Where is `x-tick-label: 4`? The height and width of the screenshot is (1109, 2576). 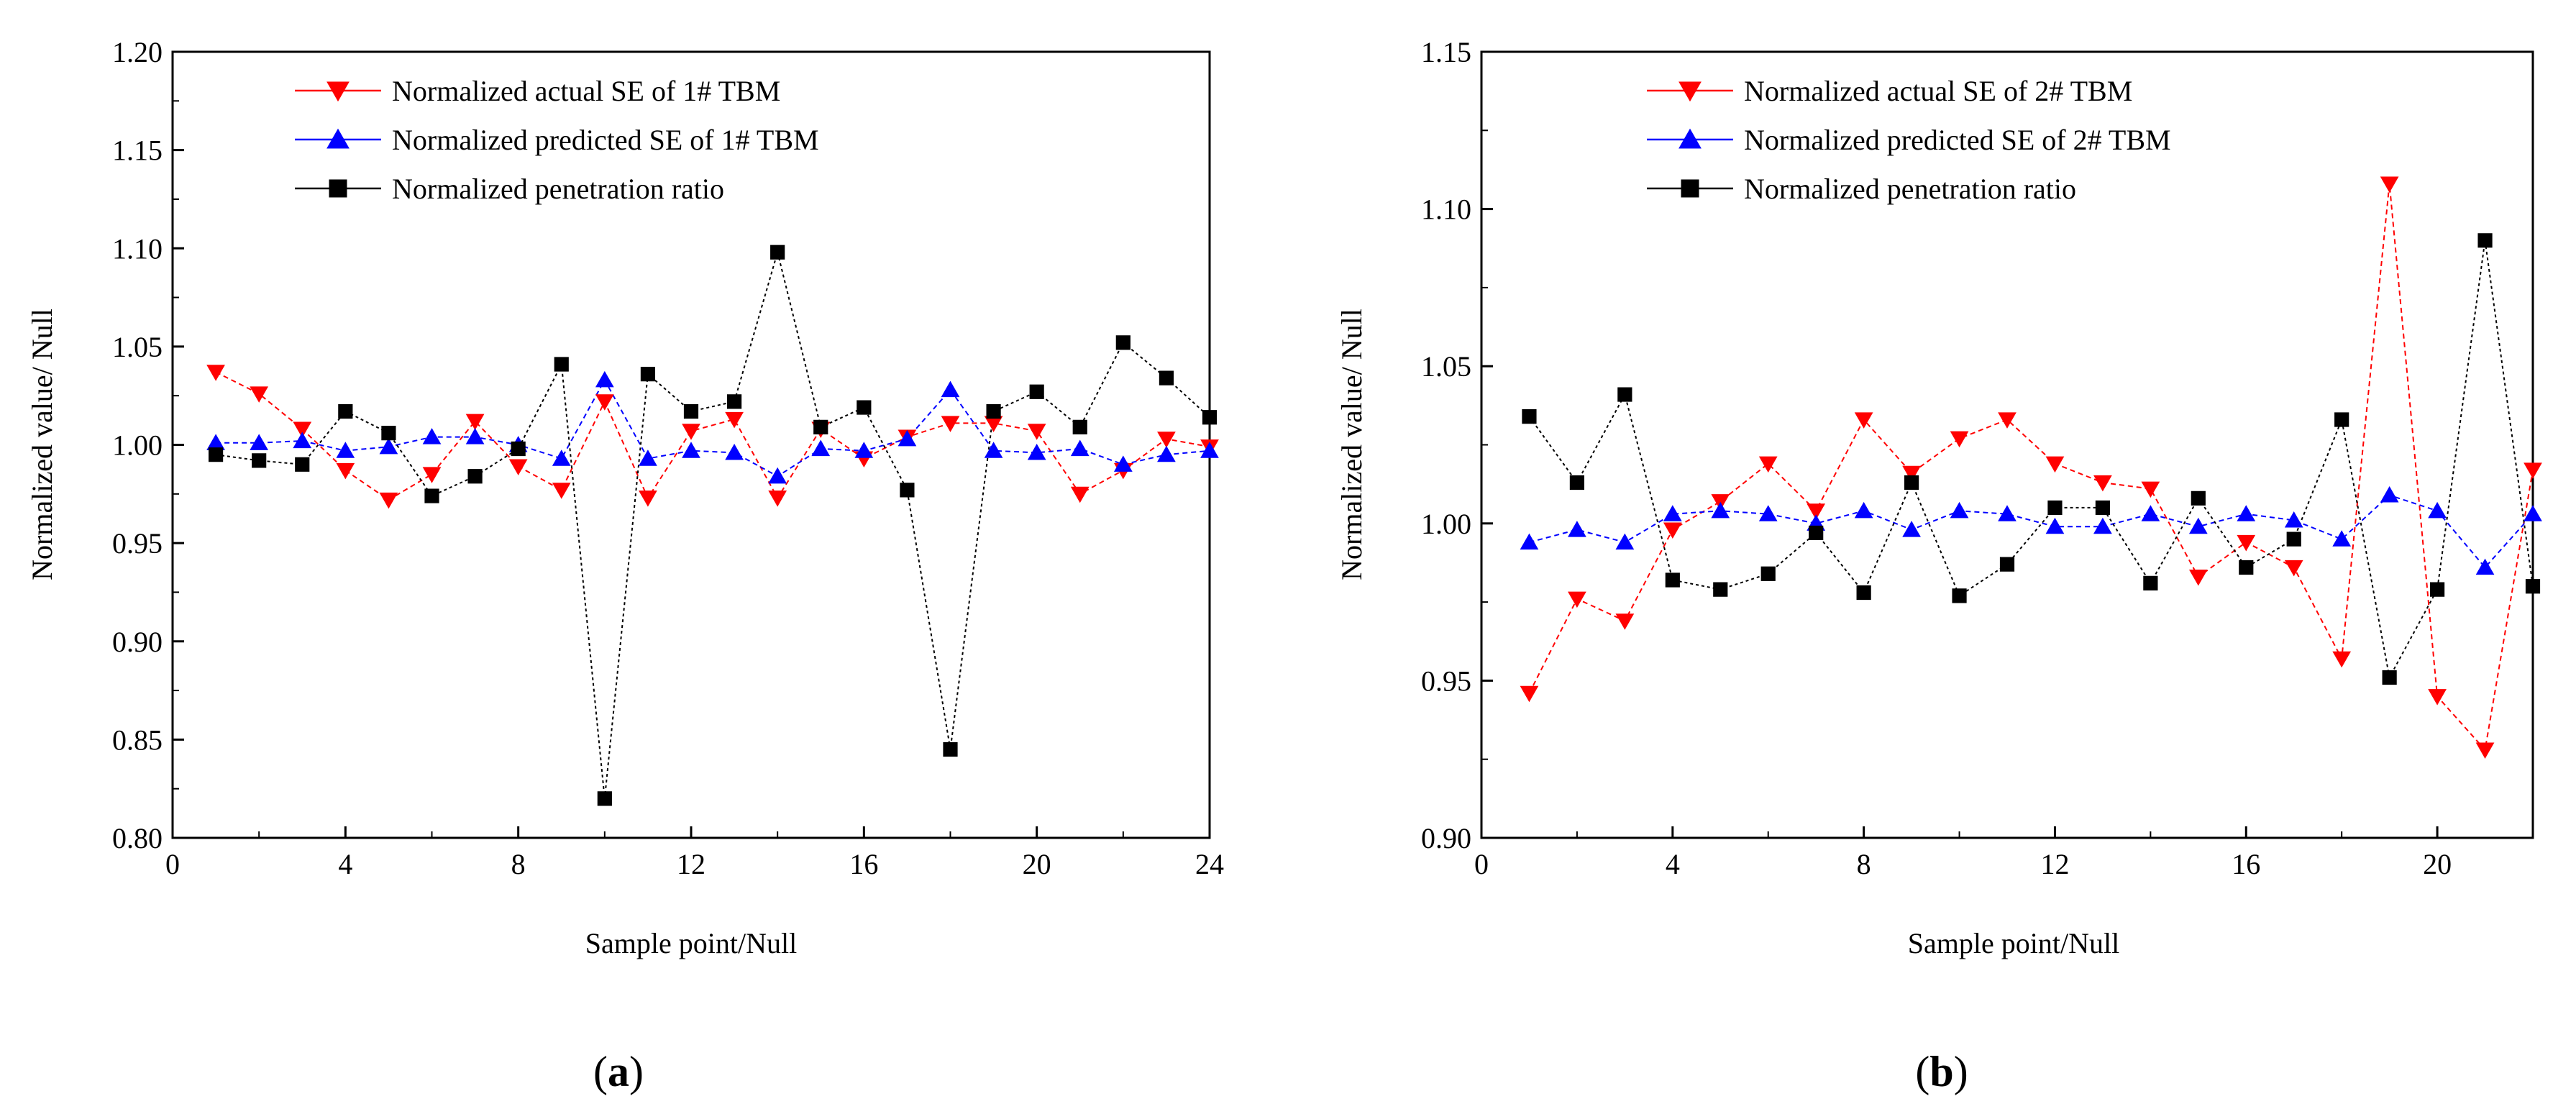 x-tick-label: 4 is located at coordinates (345, 864).